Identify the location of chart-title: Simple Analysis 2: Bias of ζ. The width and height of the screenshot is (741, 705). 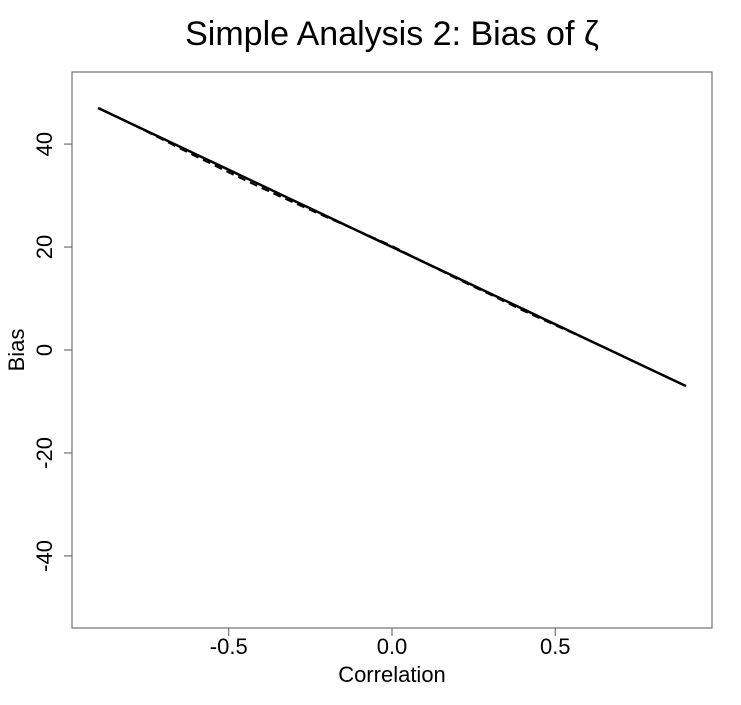
(392, 34).